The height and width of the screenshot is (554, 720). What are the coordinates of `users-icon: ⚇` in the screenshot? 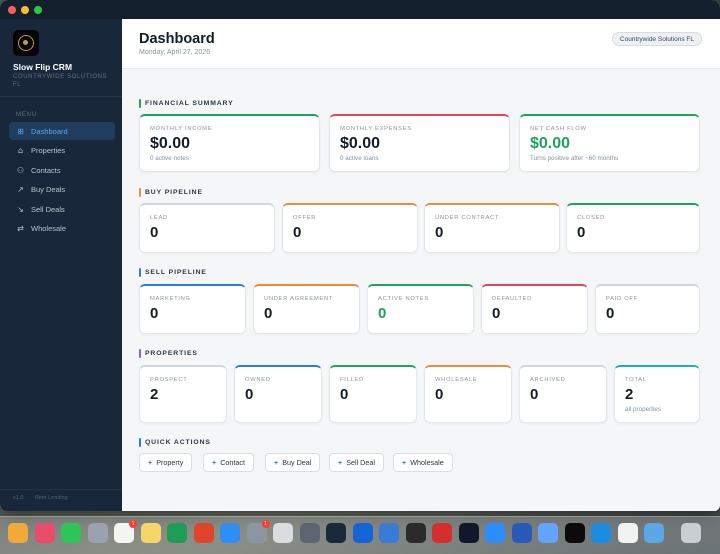 It's located at (20, 170).